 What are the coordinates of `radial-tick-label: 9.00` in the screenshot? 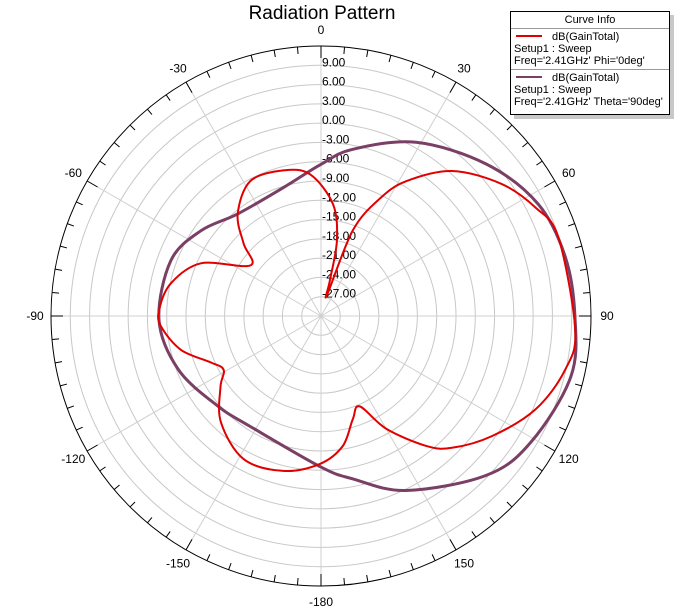 It's located at (334, 62).